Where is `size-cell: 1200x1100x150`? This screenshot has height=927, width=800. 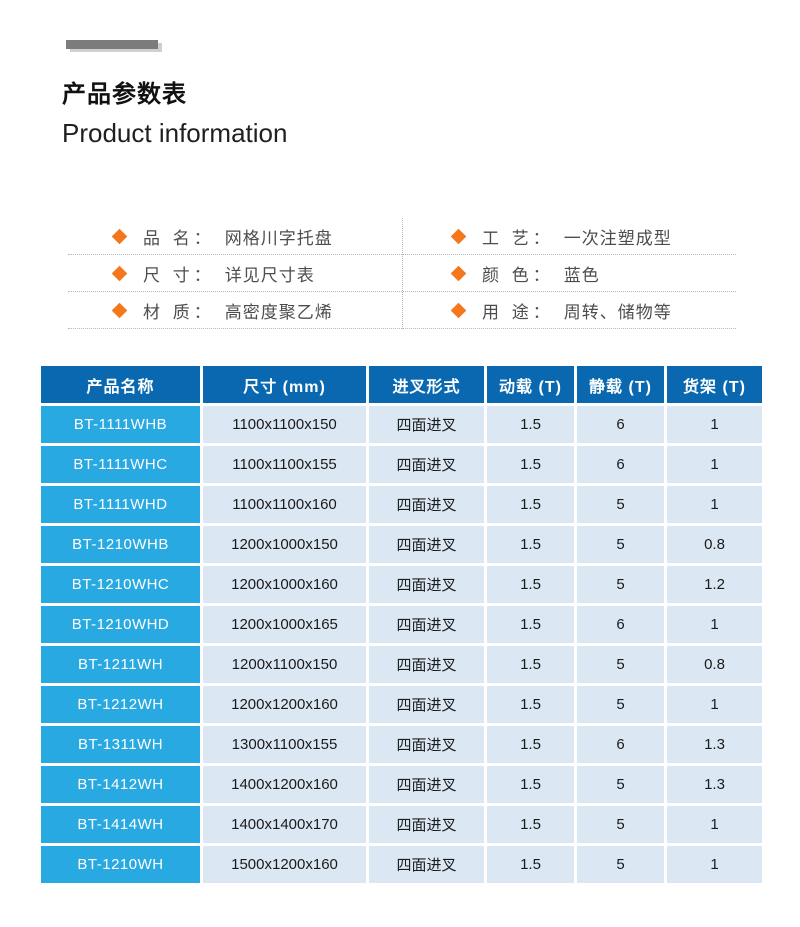 size-cell: 1200x1100x150 is located at coordinates (284, 664).